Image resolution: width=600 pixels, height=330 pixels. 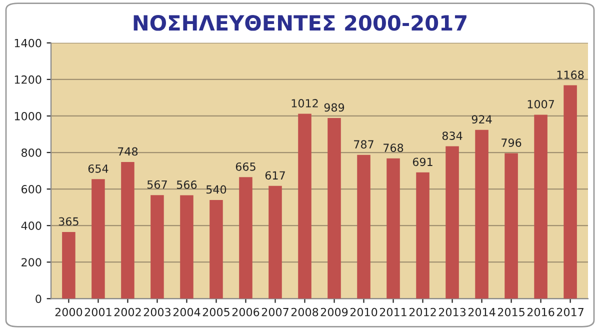 I want to click on x-tick-label: 2011, so click(x=393, y=312).